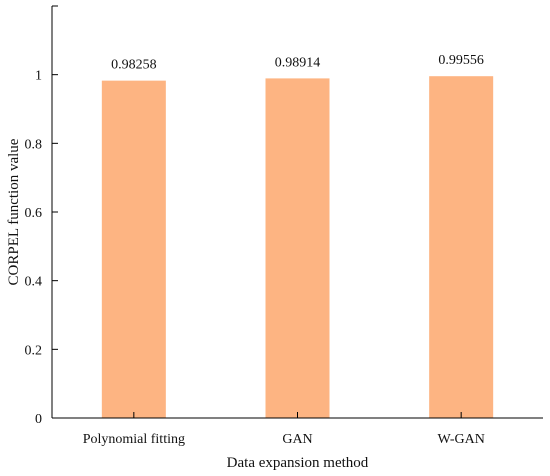 The height and width of the screenshot is (476, 550). Describe the element at coordinates (284, 429) in the screenshot. I see `x-ticks-group: Polynomial fitting GAN W-GAN` at that location.